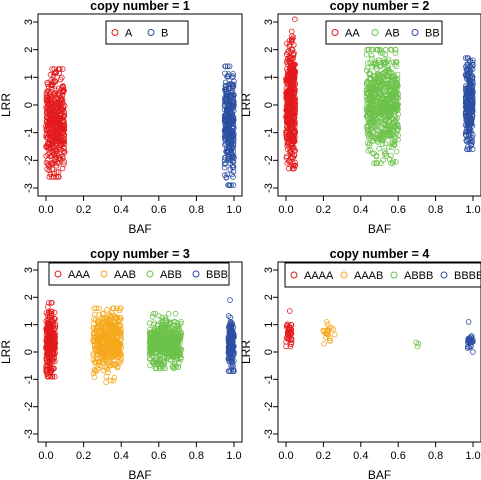 This screenshot has height=480, width=481. Describe the element at coordinates (125, 275) in the screenshot. I see `panel3-legend-label: AAB` at that location.